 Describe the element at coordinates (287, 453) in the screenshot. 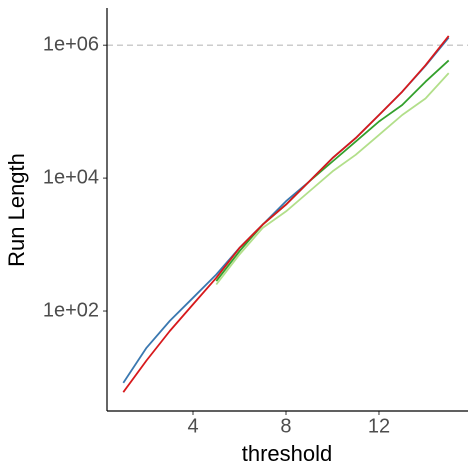

I see `x-axis-title: threshold` at that location.